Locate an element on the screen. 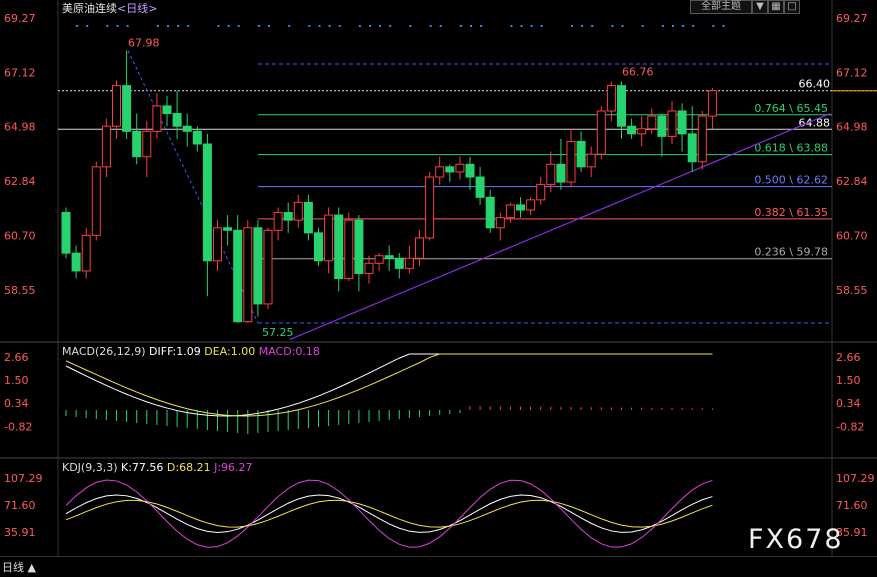  macd-tick-right: 1.50 is located at coordinates (848, 380).